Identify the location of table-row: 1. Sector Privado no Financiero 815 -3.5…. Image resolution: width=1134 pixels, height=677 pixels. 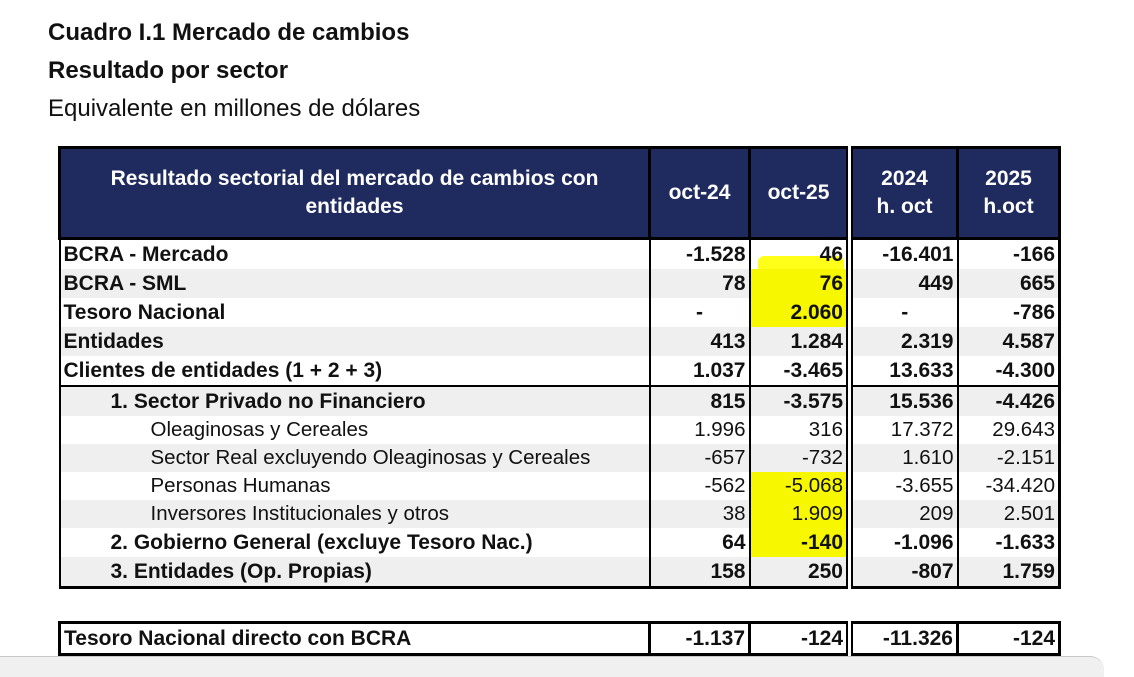
(559, 400).